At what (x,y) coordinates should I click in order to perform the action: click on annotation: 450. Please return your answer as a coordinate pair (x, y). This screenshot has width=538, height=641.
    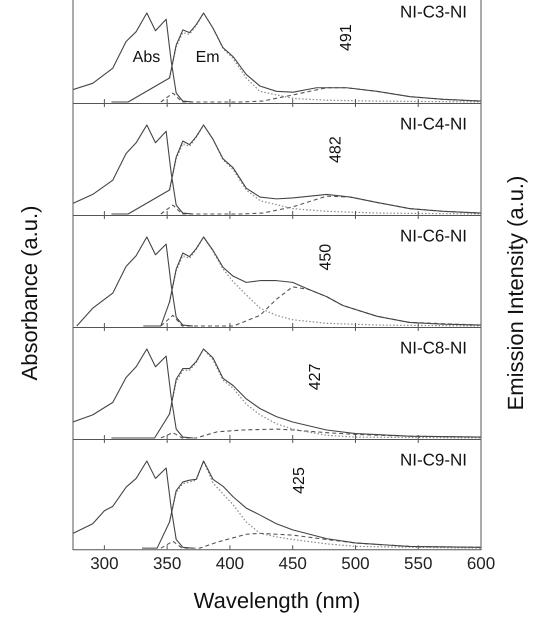
    Looking at the image, I should click on (325, 257).